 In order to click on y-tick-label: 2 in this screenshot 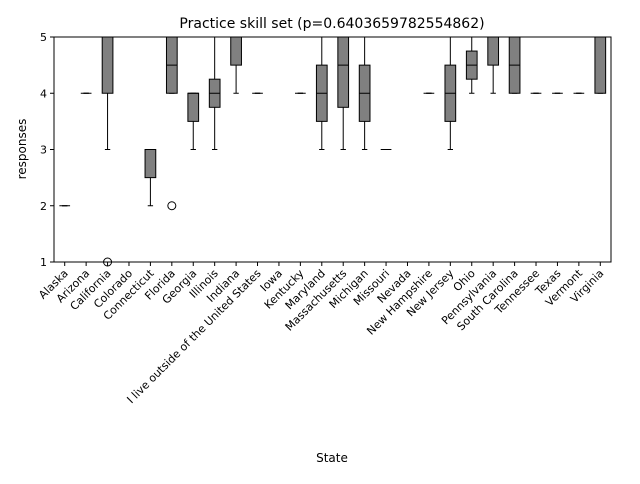, I will do `click(43, 206)`.